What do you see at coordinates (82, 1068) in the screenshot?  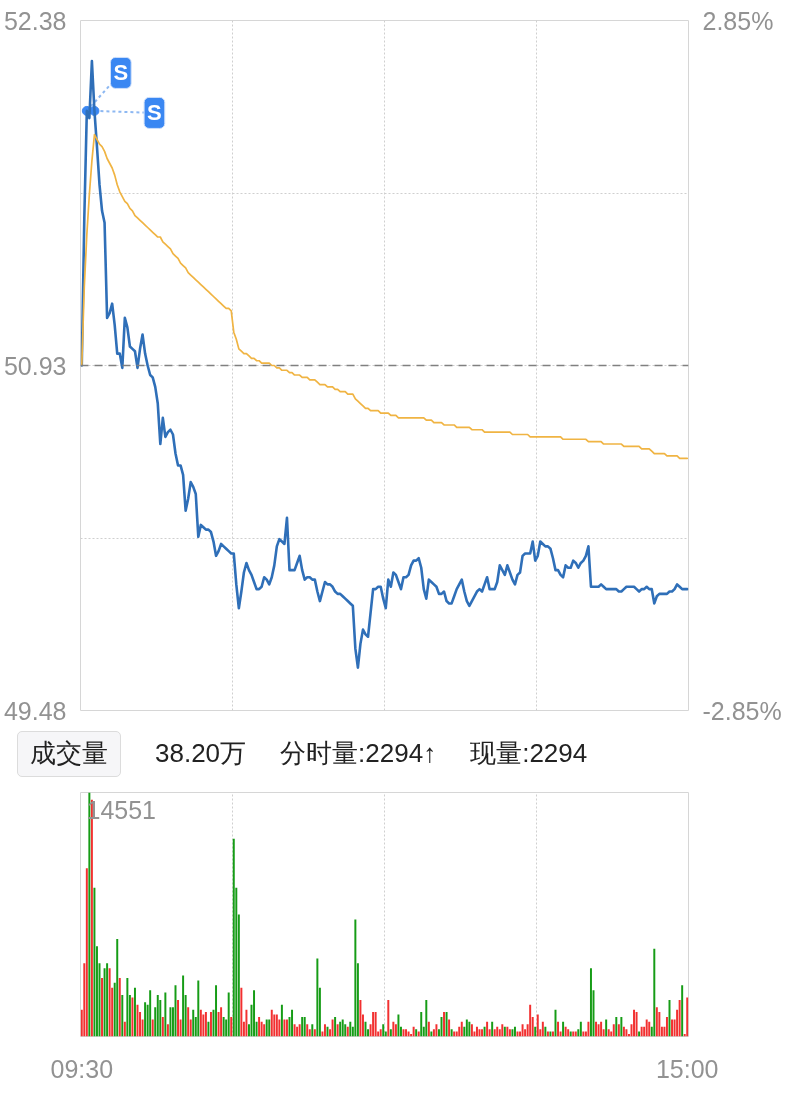 I see `x-tick-label: 09:30` at bounding box center [82, 1068].